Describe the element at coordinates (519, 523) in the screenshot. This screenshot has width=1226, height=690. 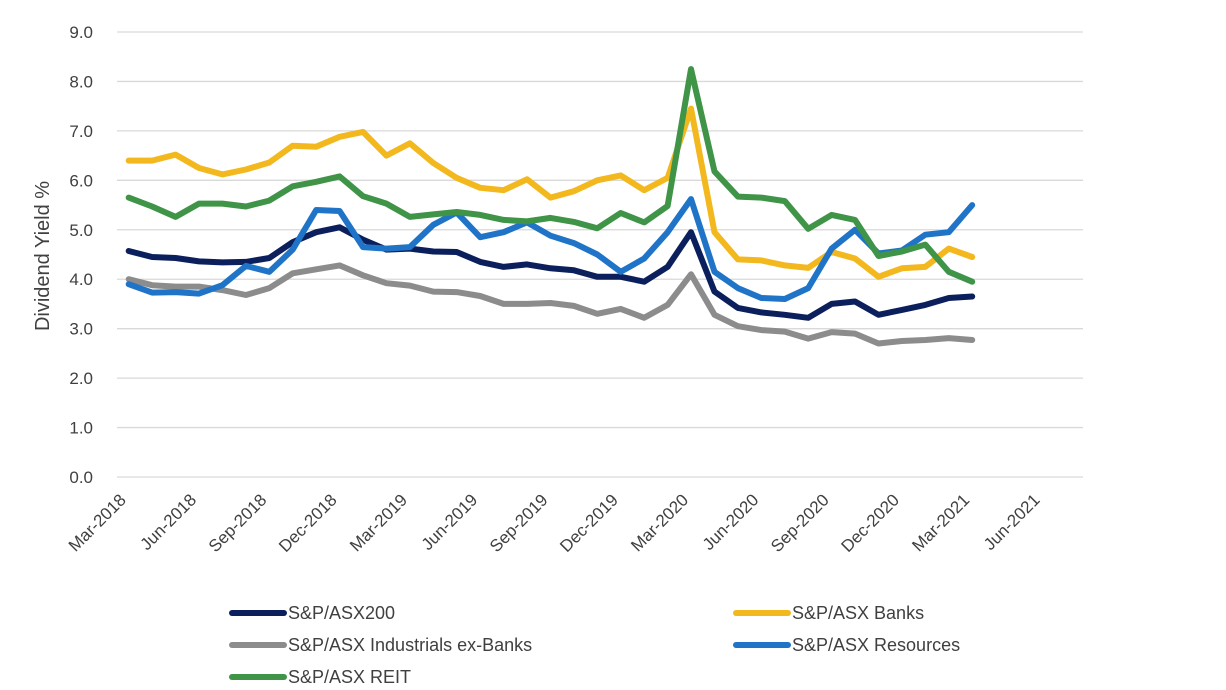
I see `x-tick-label: Sep-2019` at that location.